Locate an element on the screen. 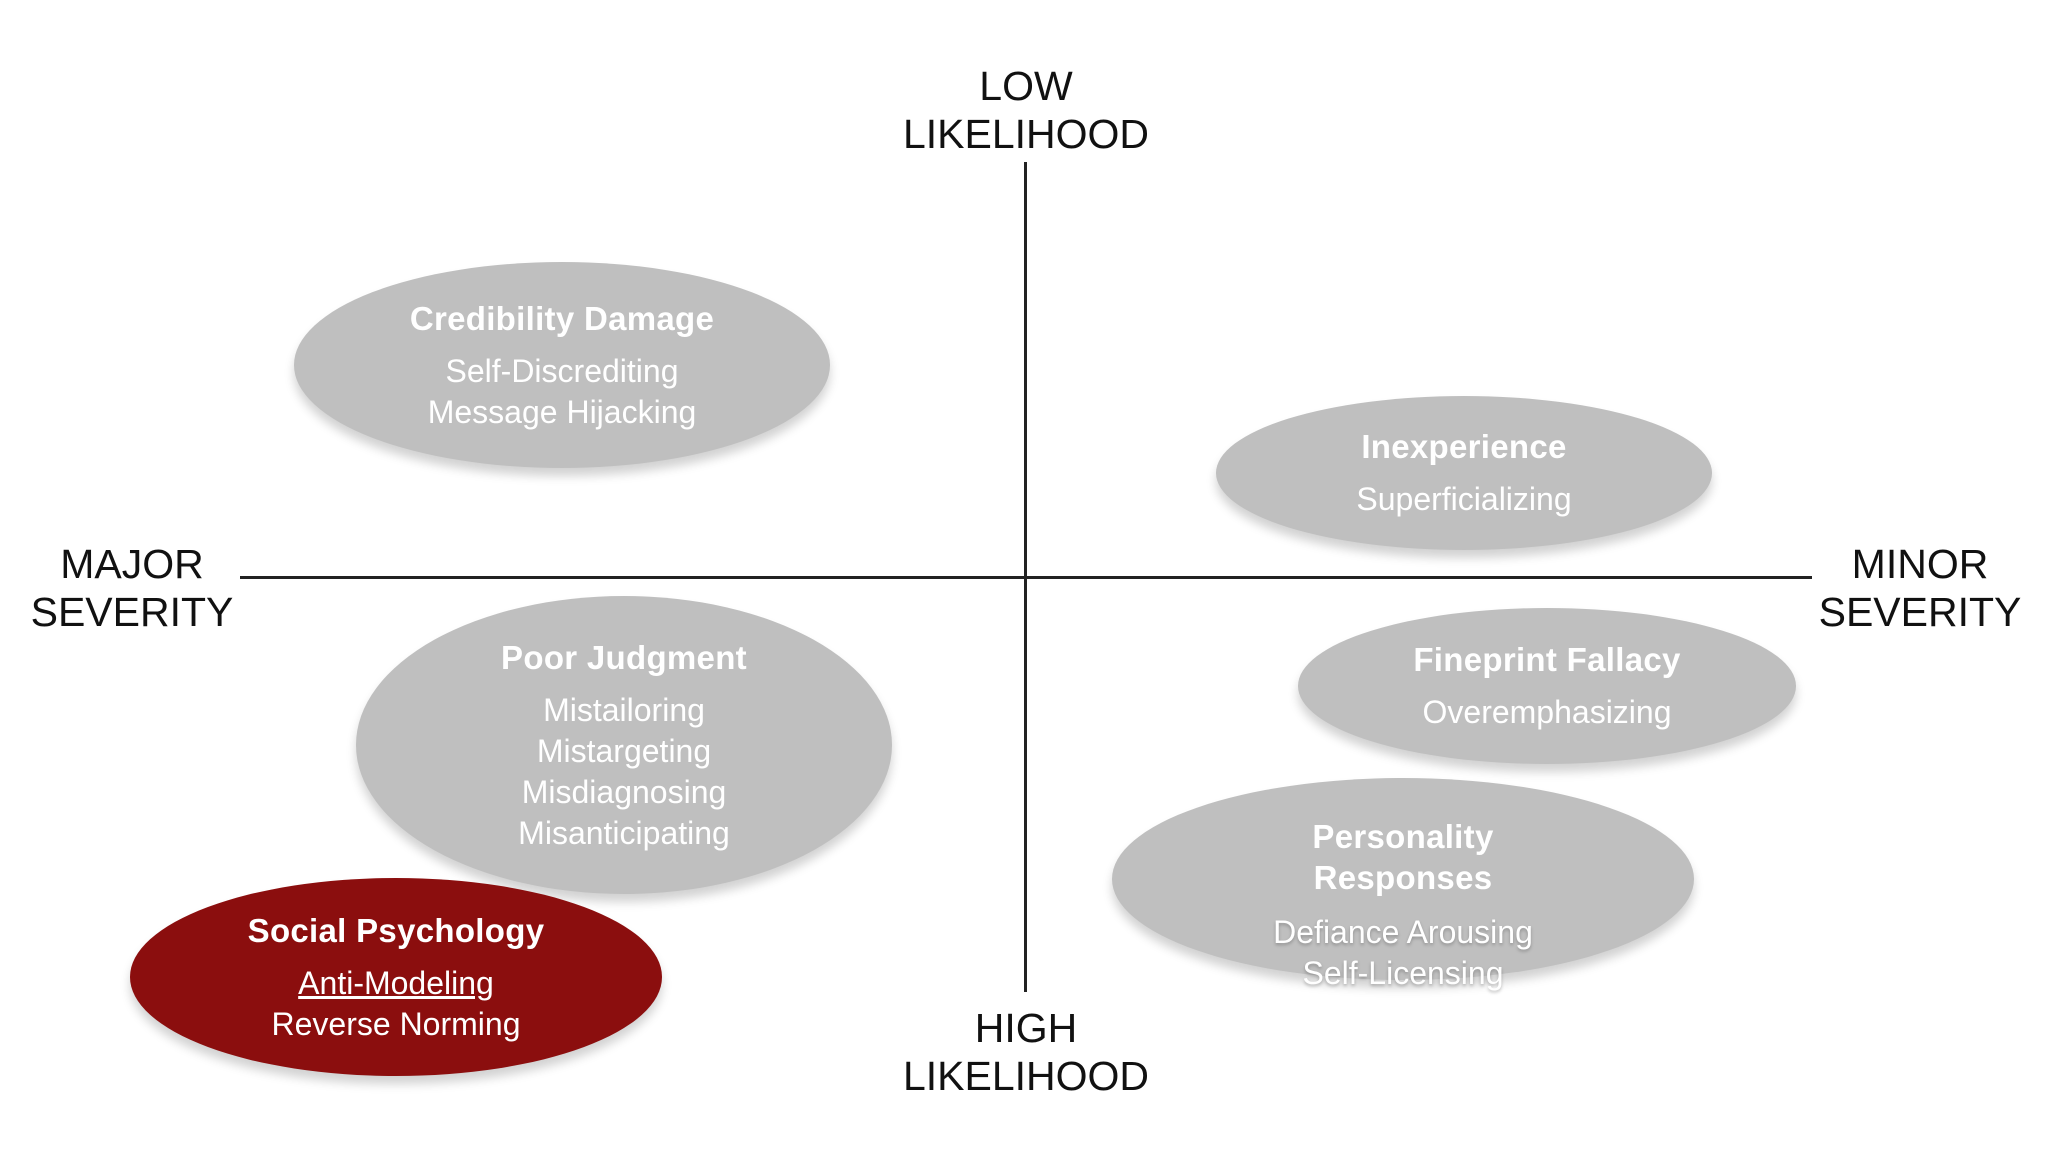  axis-label-line: HIGH is located at coordinates (1026, 1028).